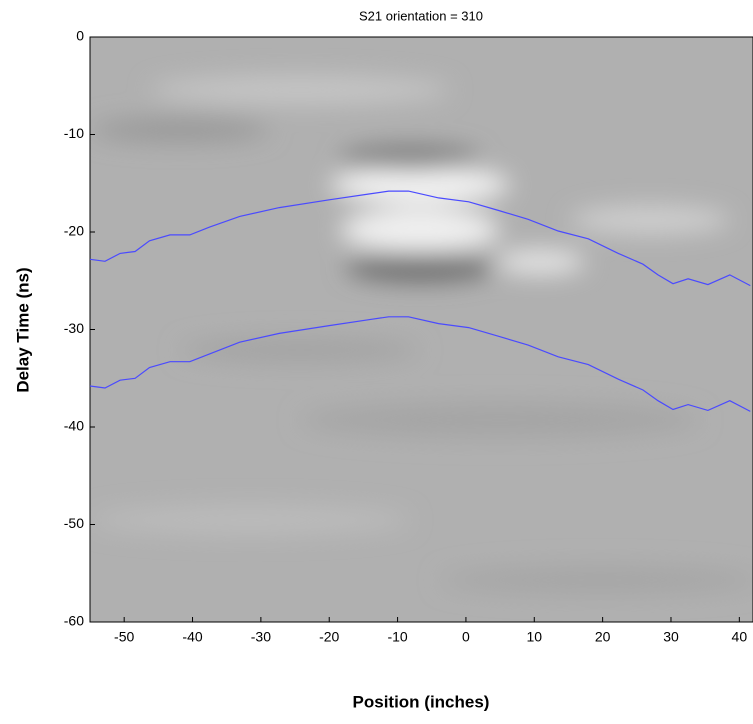  Describe the element at coordinates (192, 637) in the screenshot. I see `x-tick-label: -40` at that location.